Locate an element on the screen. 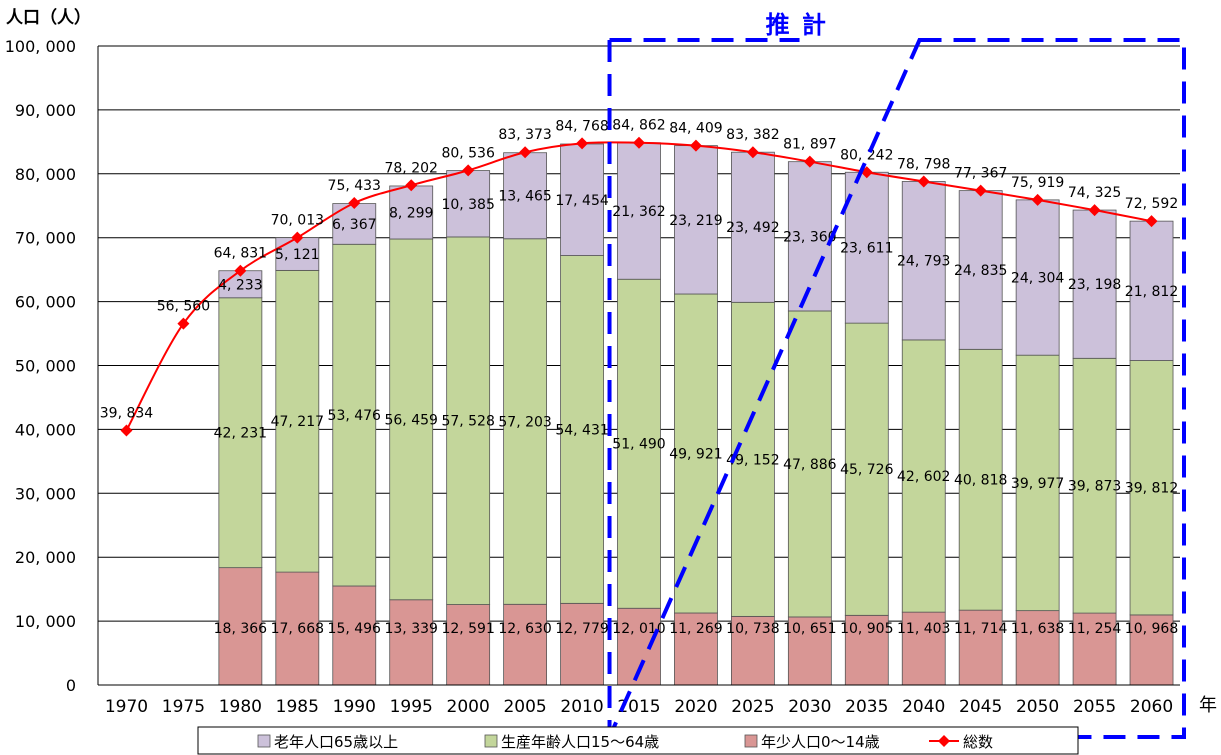  x-tick-label: 1985 is located at coordinates (297, 707).